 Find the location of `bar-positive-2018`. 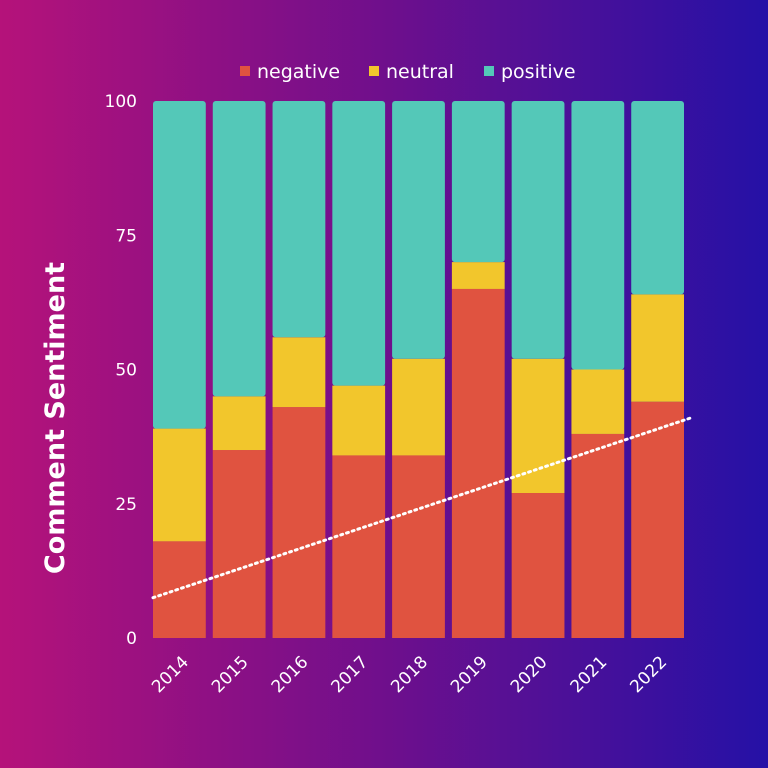

bar-positive-2018 is located at coordinates (418, 230).